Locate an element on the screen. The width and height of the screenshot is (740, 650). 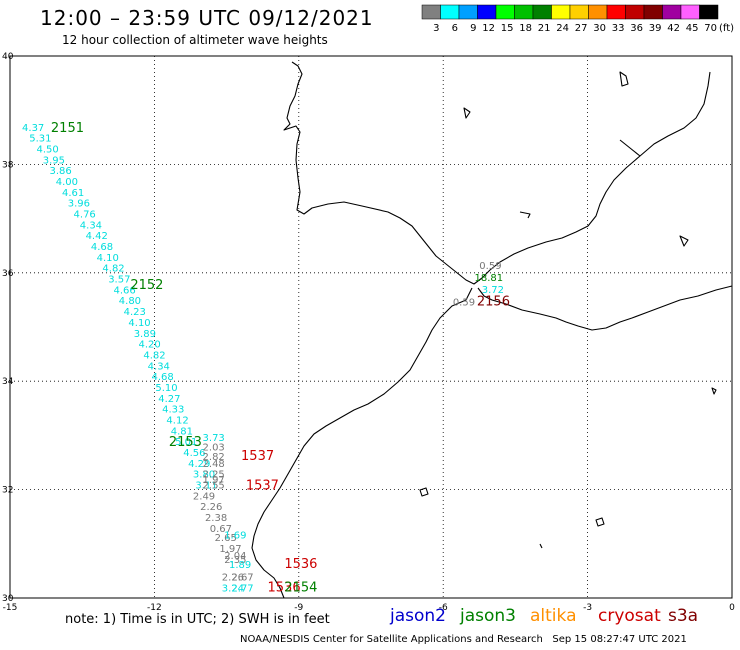
color-legend: 3 6 9 12 15 18 21 24 27 30 33 36 39 42 45 70 (ft) is located at coordinates (577, 19).